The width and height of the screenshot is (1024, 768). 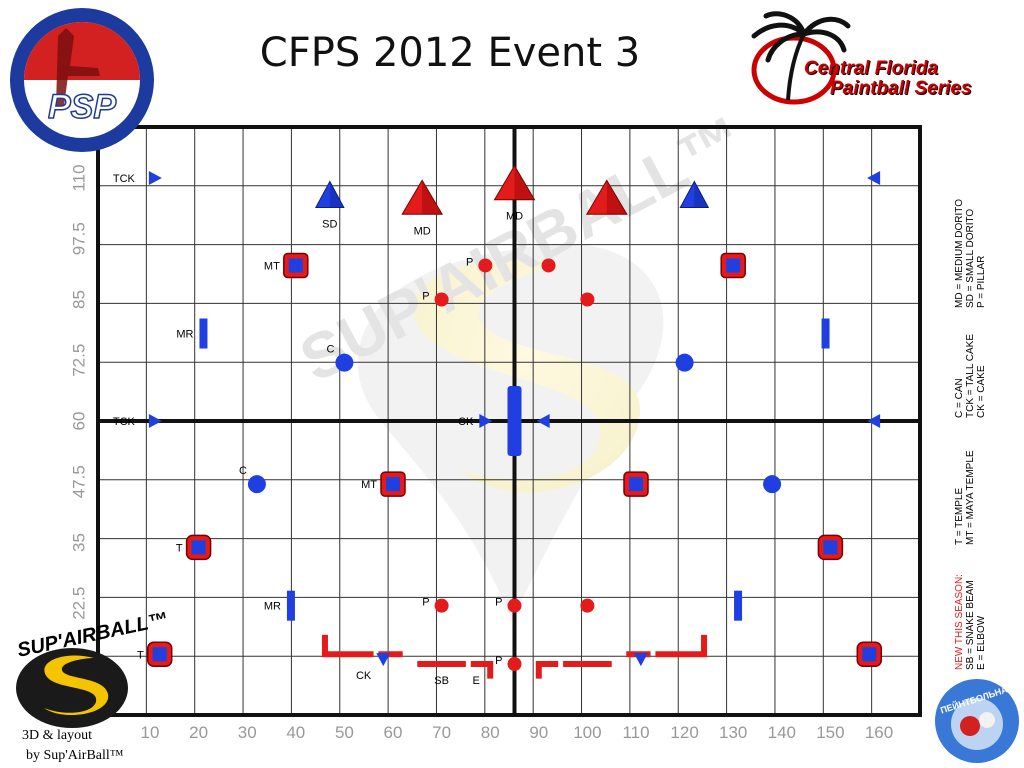 I want to click on obstacle-beam, so click(x=514, y=421).